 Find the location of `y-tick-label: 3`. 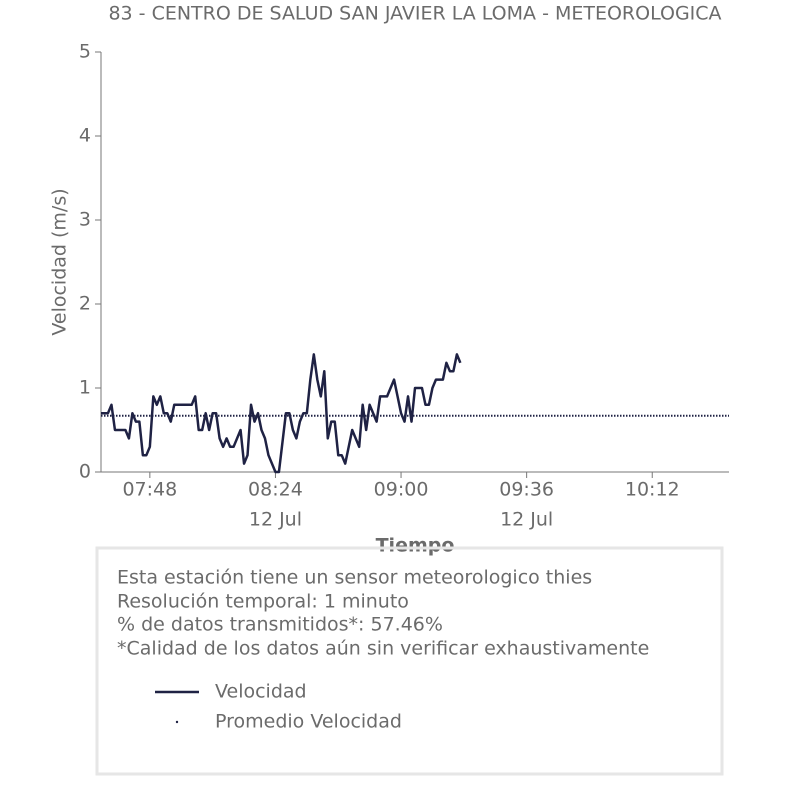

y-tick-label: 3 is located at coordinates (85, 220).